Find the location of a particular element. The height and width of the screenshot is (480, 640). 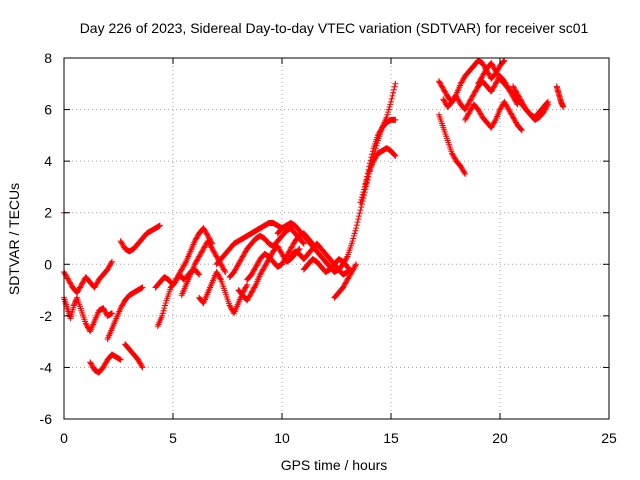

data-series-track-a is located at coordinates (88, 277).